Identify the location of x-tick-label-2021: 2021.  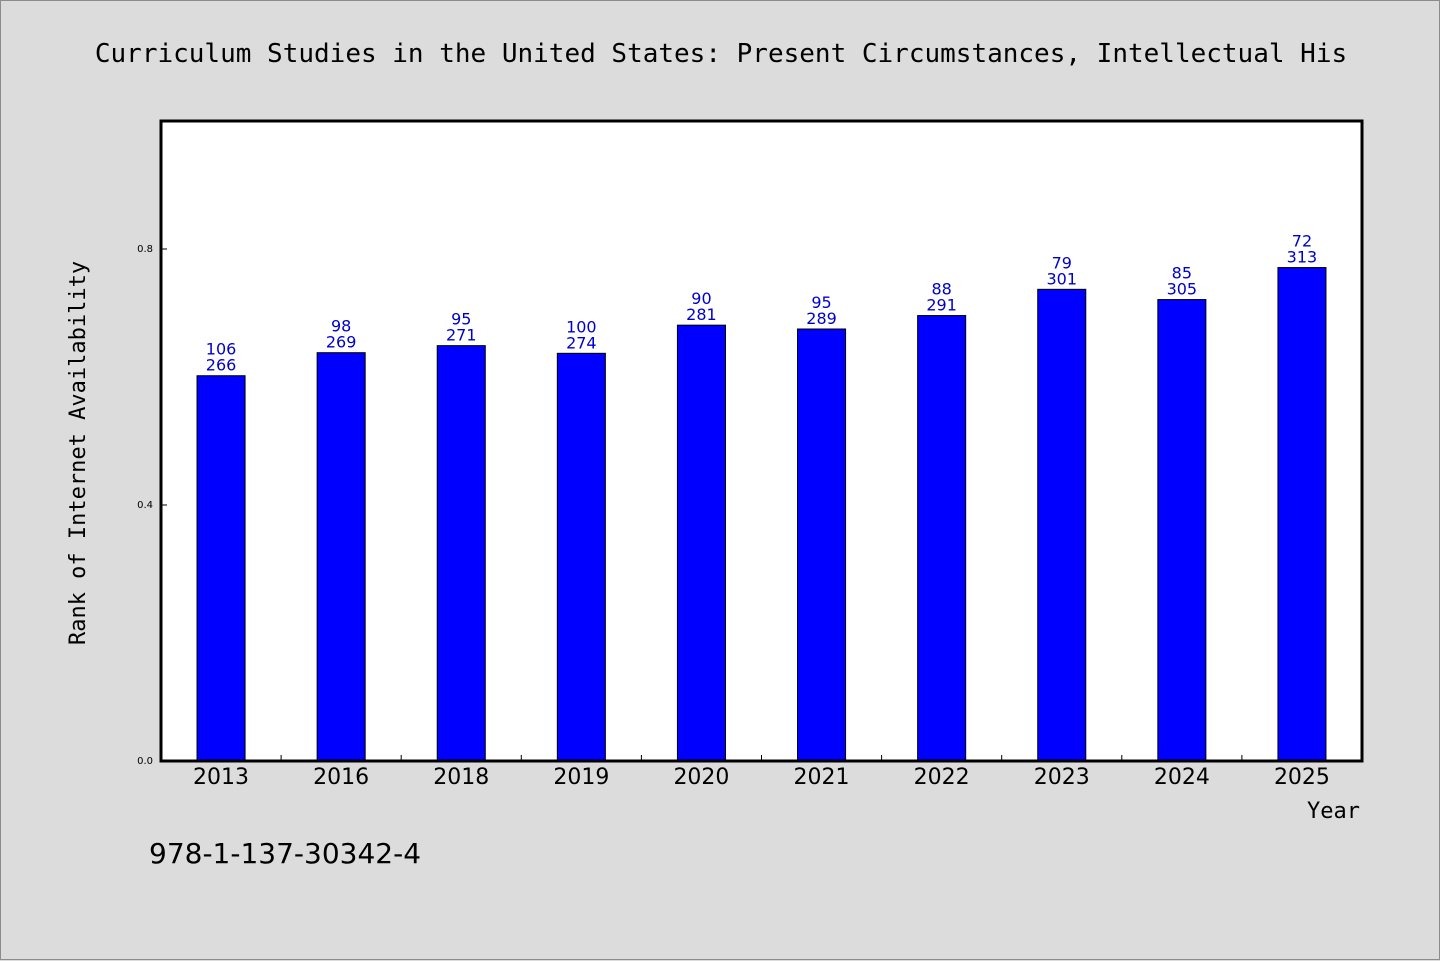
(822, 777).